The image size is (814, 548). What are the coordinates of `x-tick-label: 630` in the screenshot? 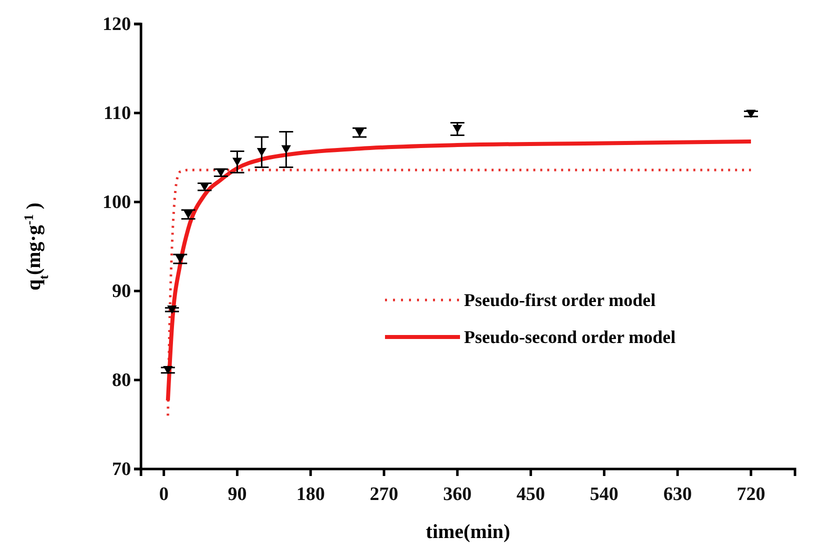 It's located at (677, 494).